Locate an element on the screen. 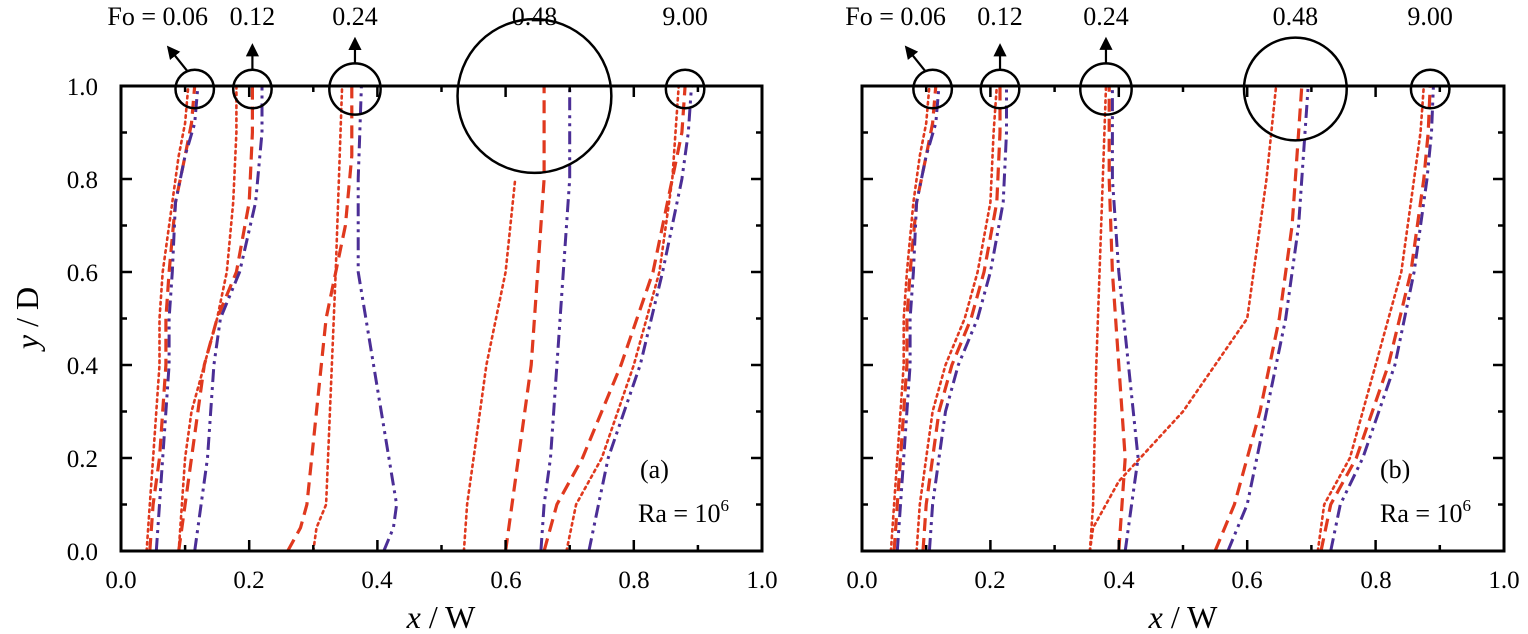  panel-b-series-14-dashdot is located at coordinates (1382, 318).